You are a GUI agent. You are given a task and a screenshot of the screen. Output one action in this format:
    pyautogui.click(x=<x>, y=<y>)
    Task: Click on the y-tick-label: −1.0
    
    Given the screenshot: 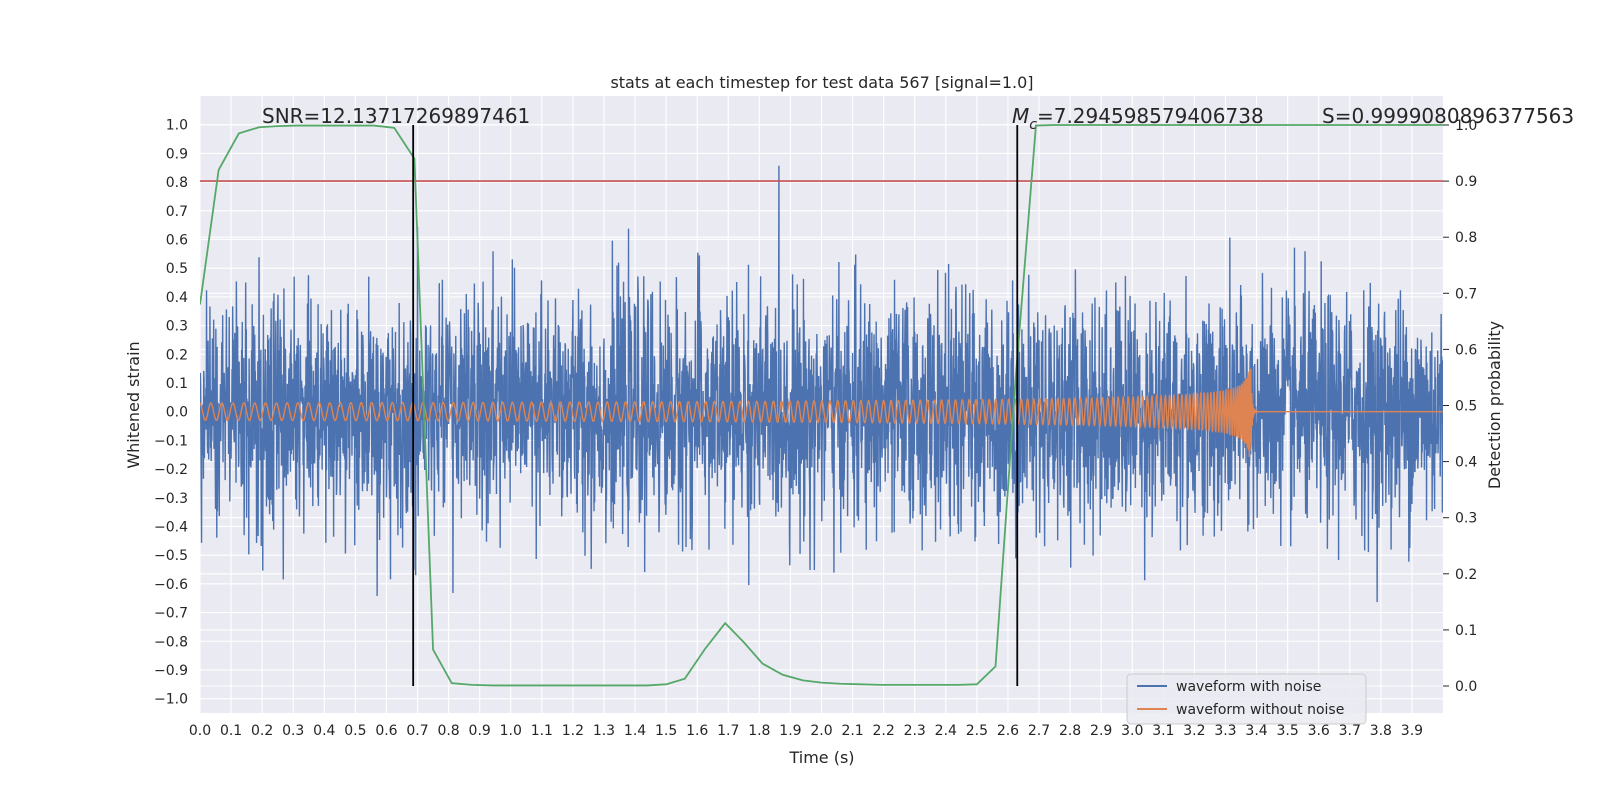 What is the action you would take?
    pyautogui.click(x=171, y=700)
    